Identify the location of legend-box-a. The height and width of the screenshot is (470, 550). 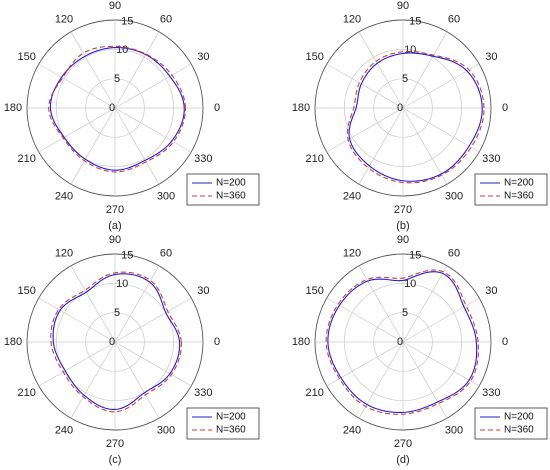
(223, 189).